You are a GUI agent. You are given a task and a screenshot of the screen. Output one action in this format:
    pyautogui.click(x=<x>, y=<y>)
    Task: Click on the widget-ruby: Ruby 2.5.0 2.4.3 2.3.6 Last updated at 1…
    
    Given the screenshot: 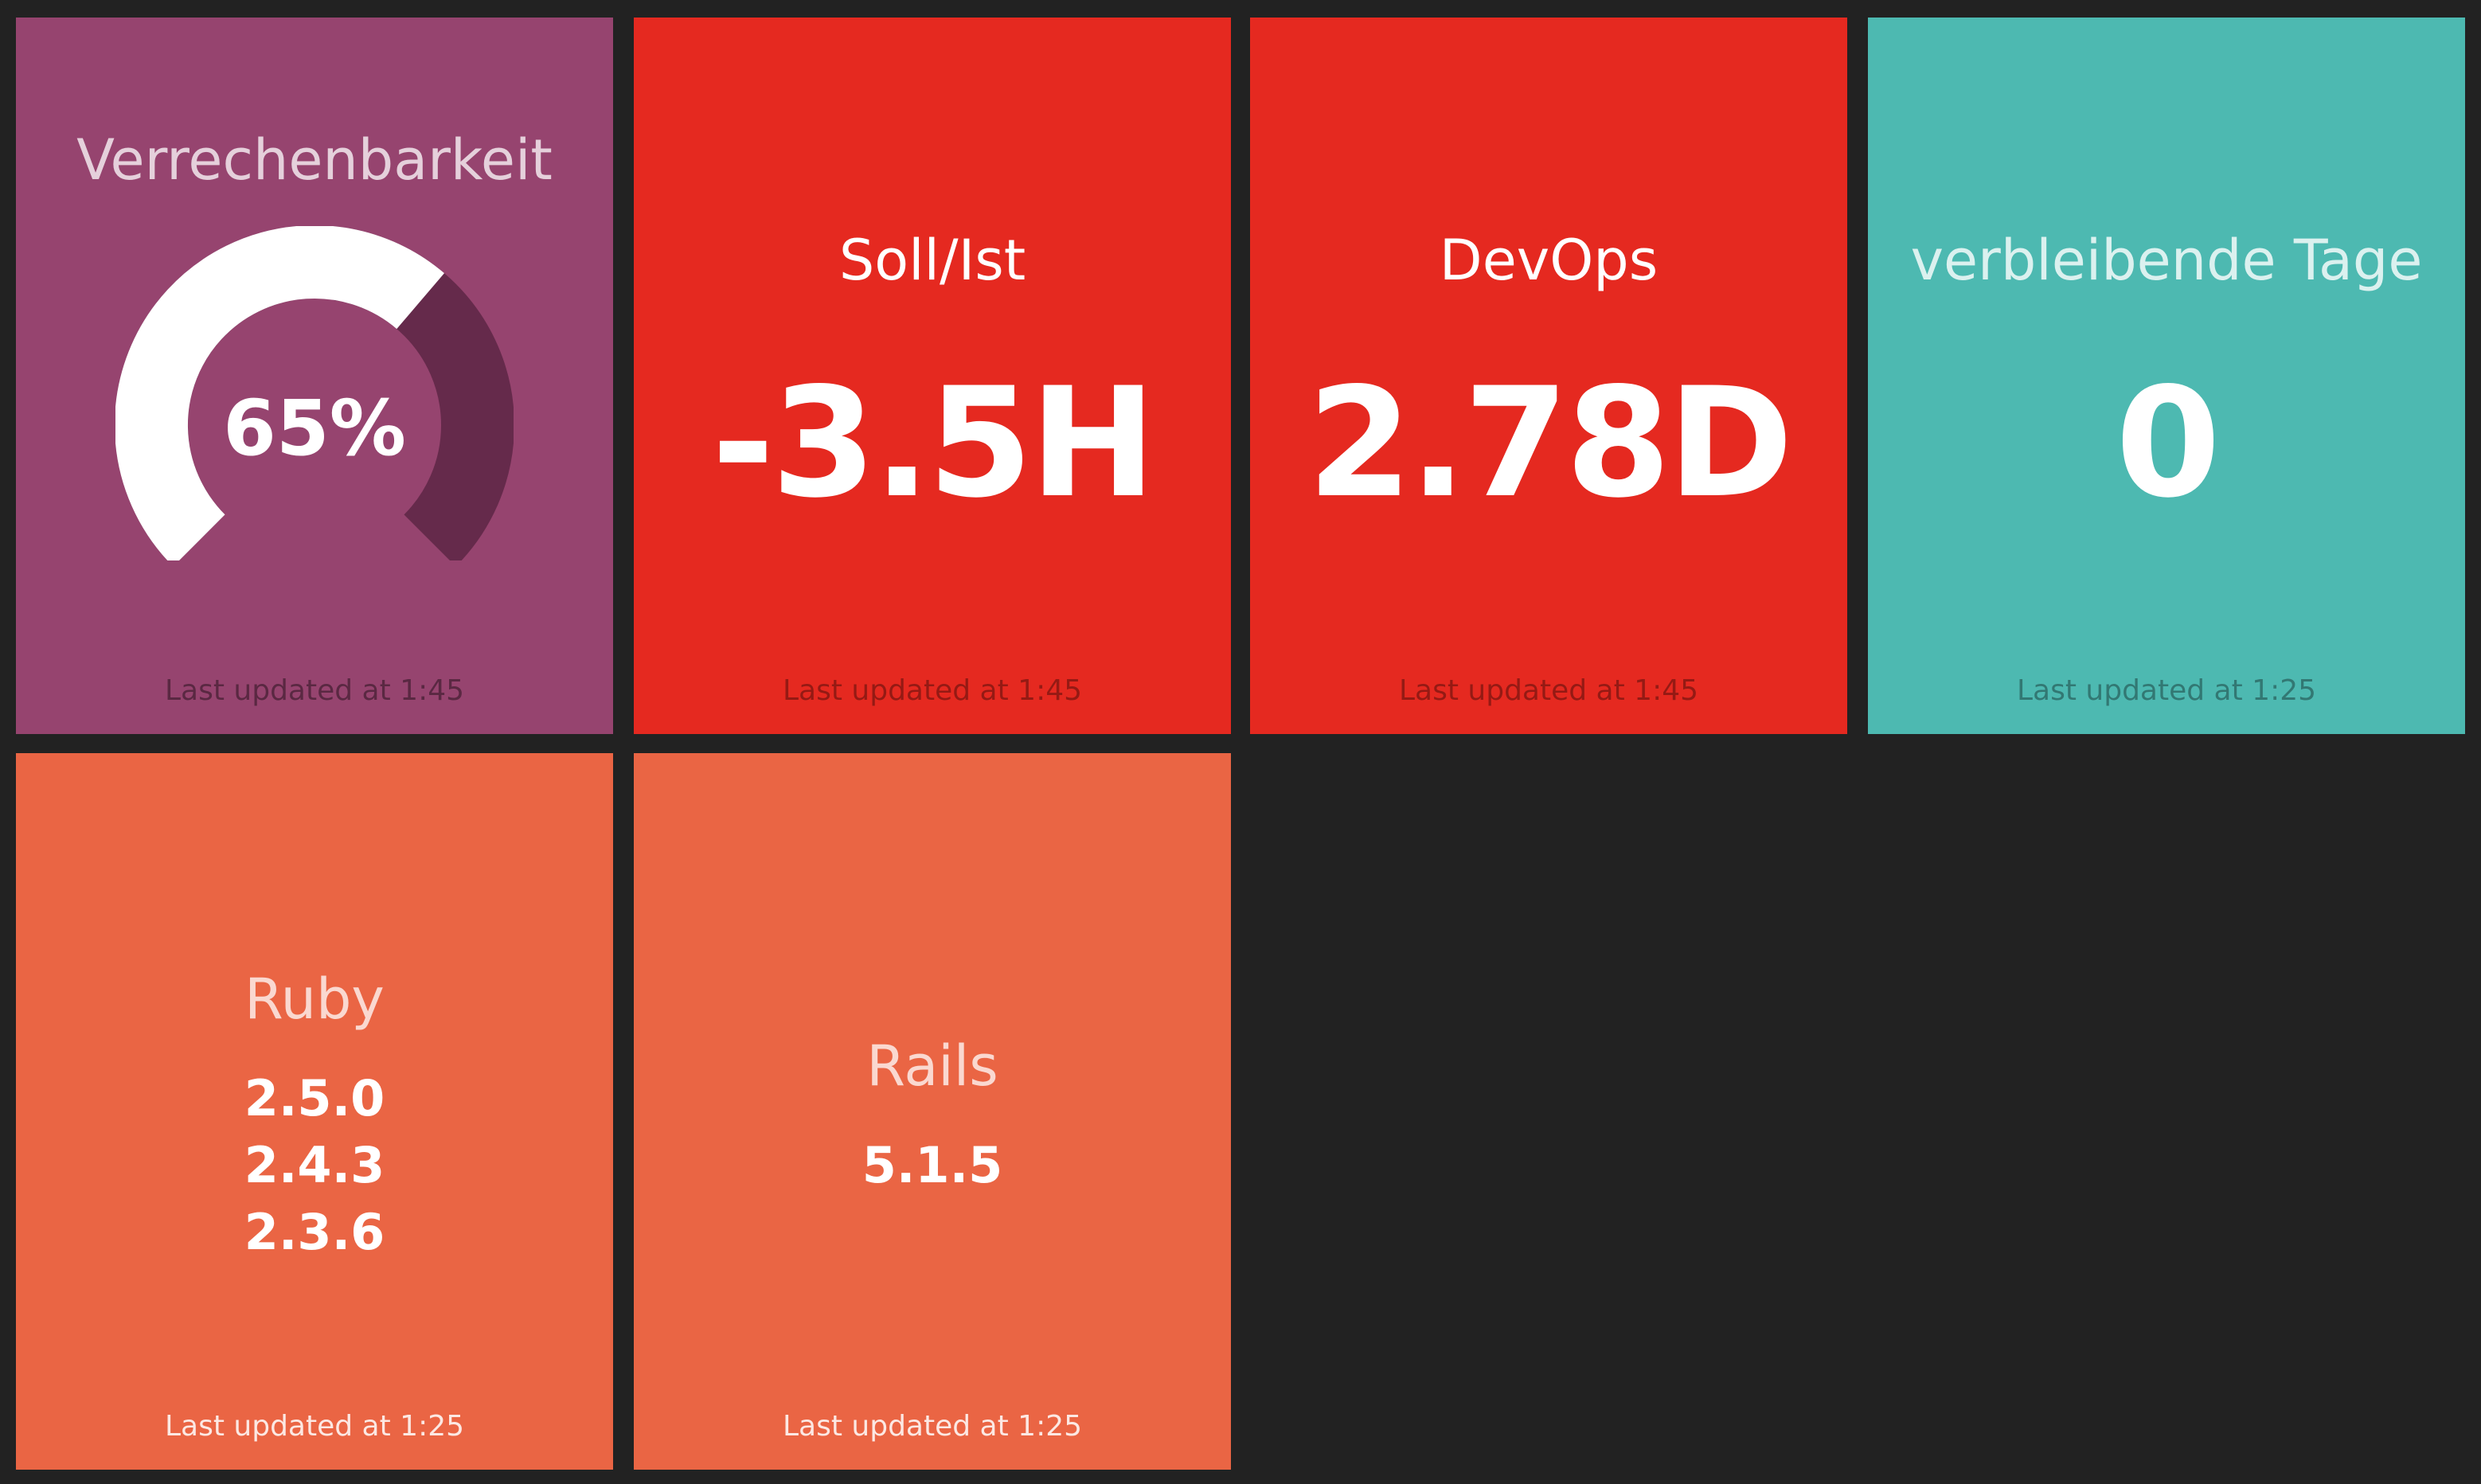 What is the action you would take?
    pyautogui.click(x=314, y=1111)
    